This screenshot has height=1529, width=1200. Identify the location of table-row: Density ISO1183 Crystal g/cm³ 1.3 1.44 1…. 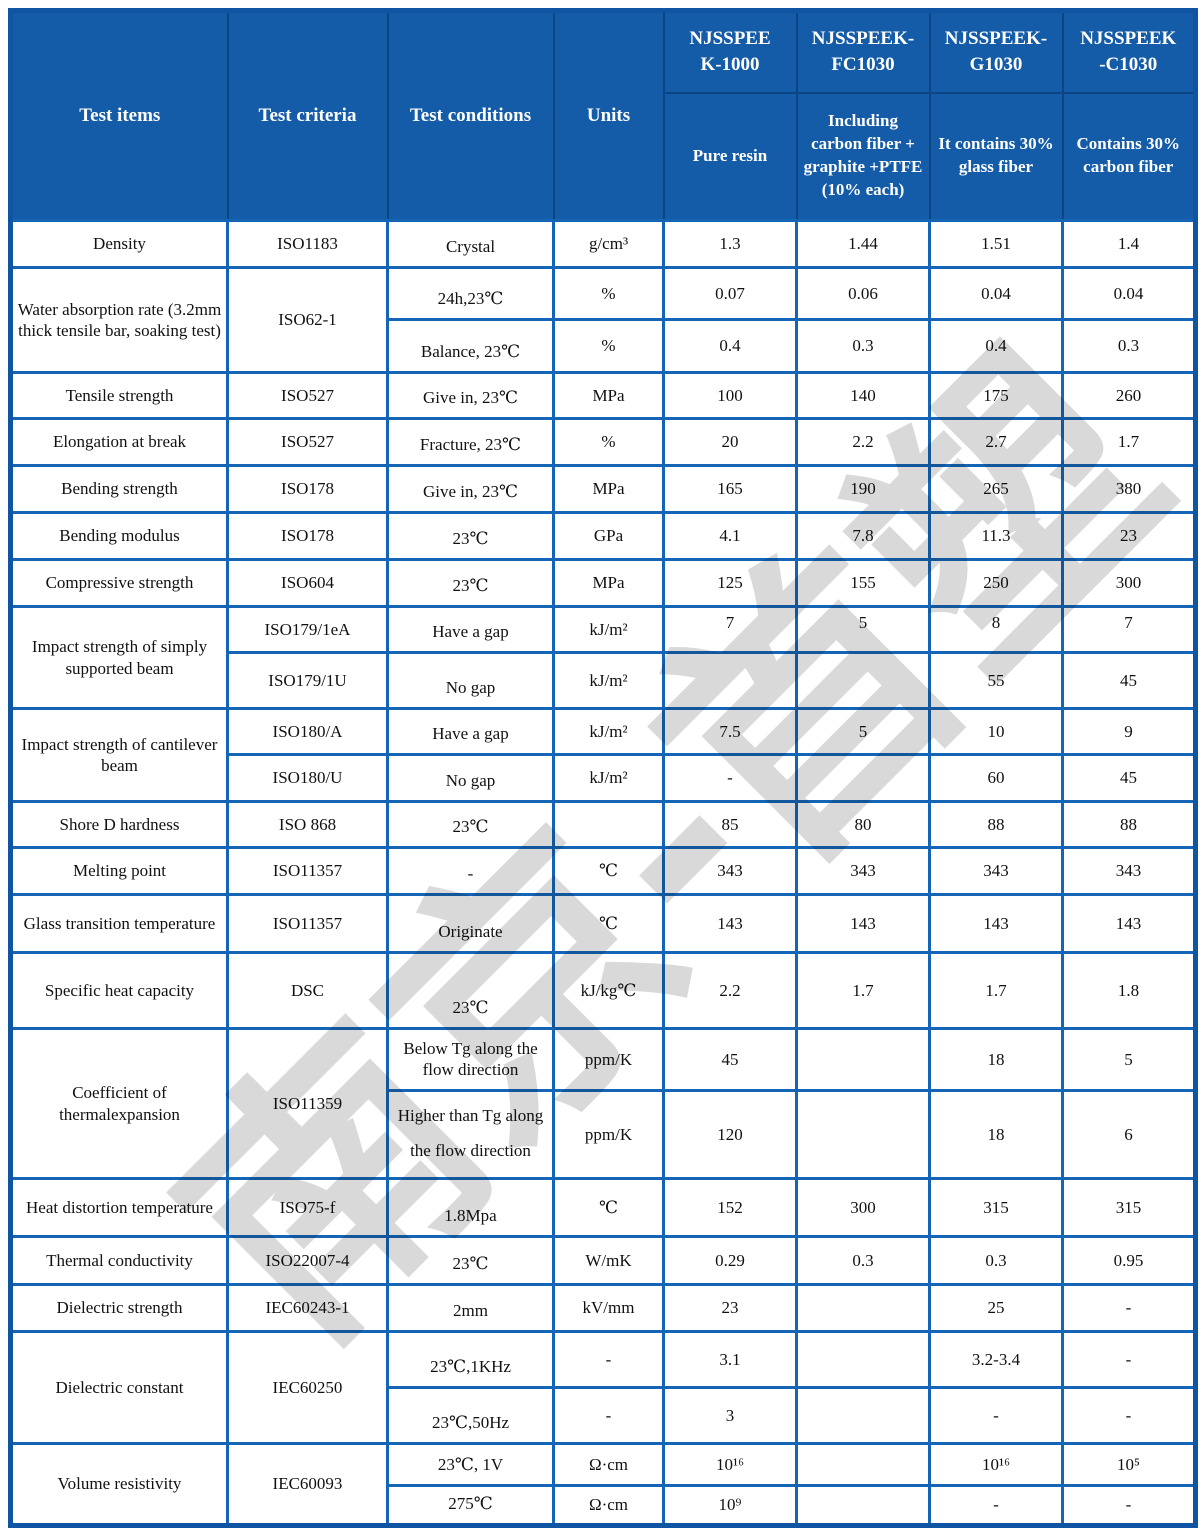
(603, 244).